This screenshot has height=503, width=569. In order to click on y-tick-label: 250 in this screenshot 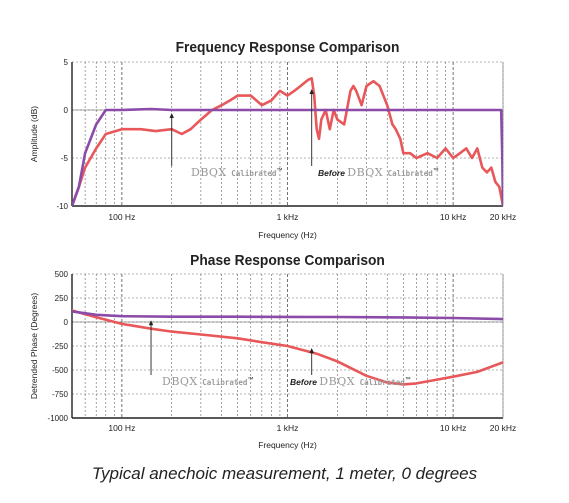, I will do `click(62, 298)`.